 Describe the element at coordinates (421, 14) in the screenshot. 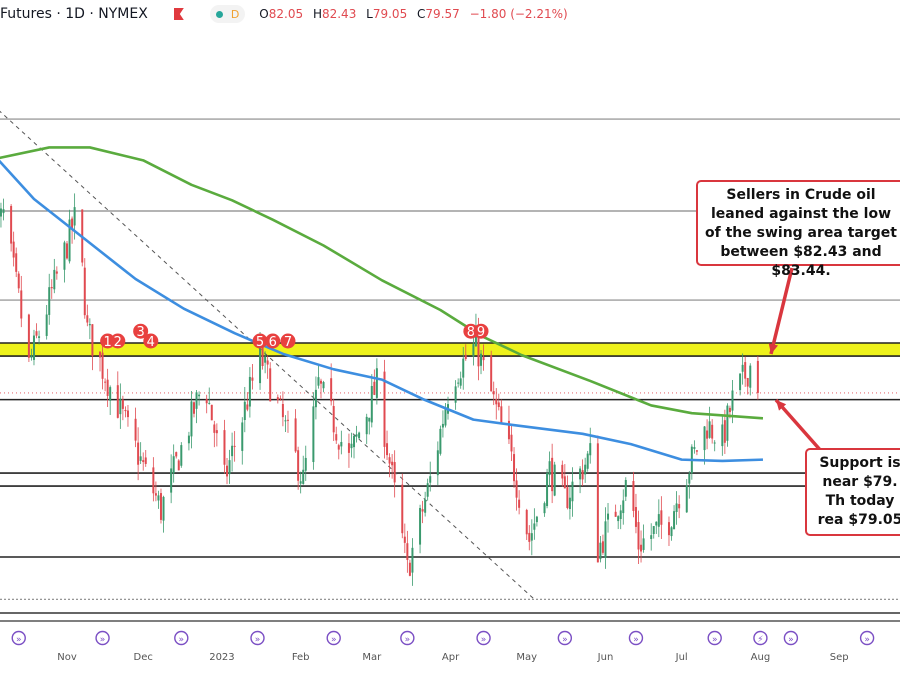

I see `close-label: C` at that location.